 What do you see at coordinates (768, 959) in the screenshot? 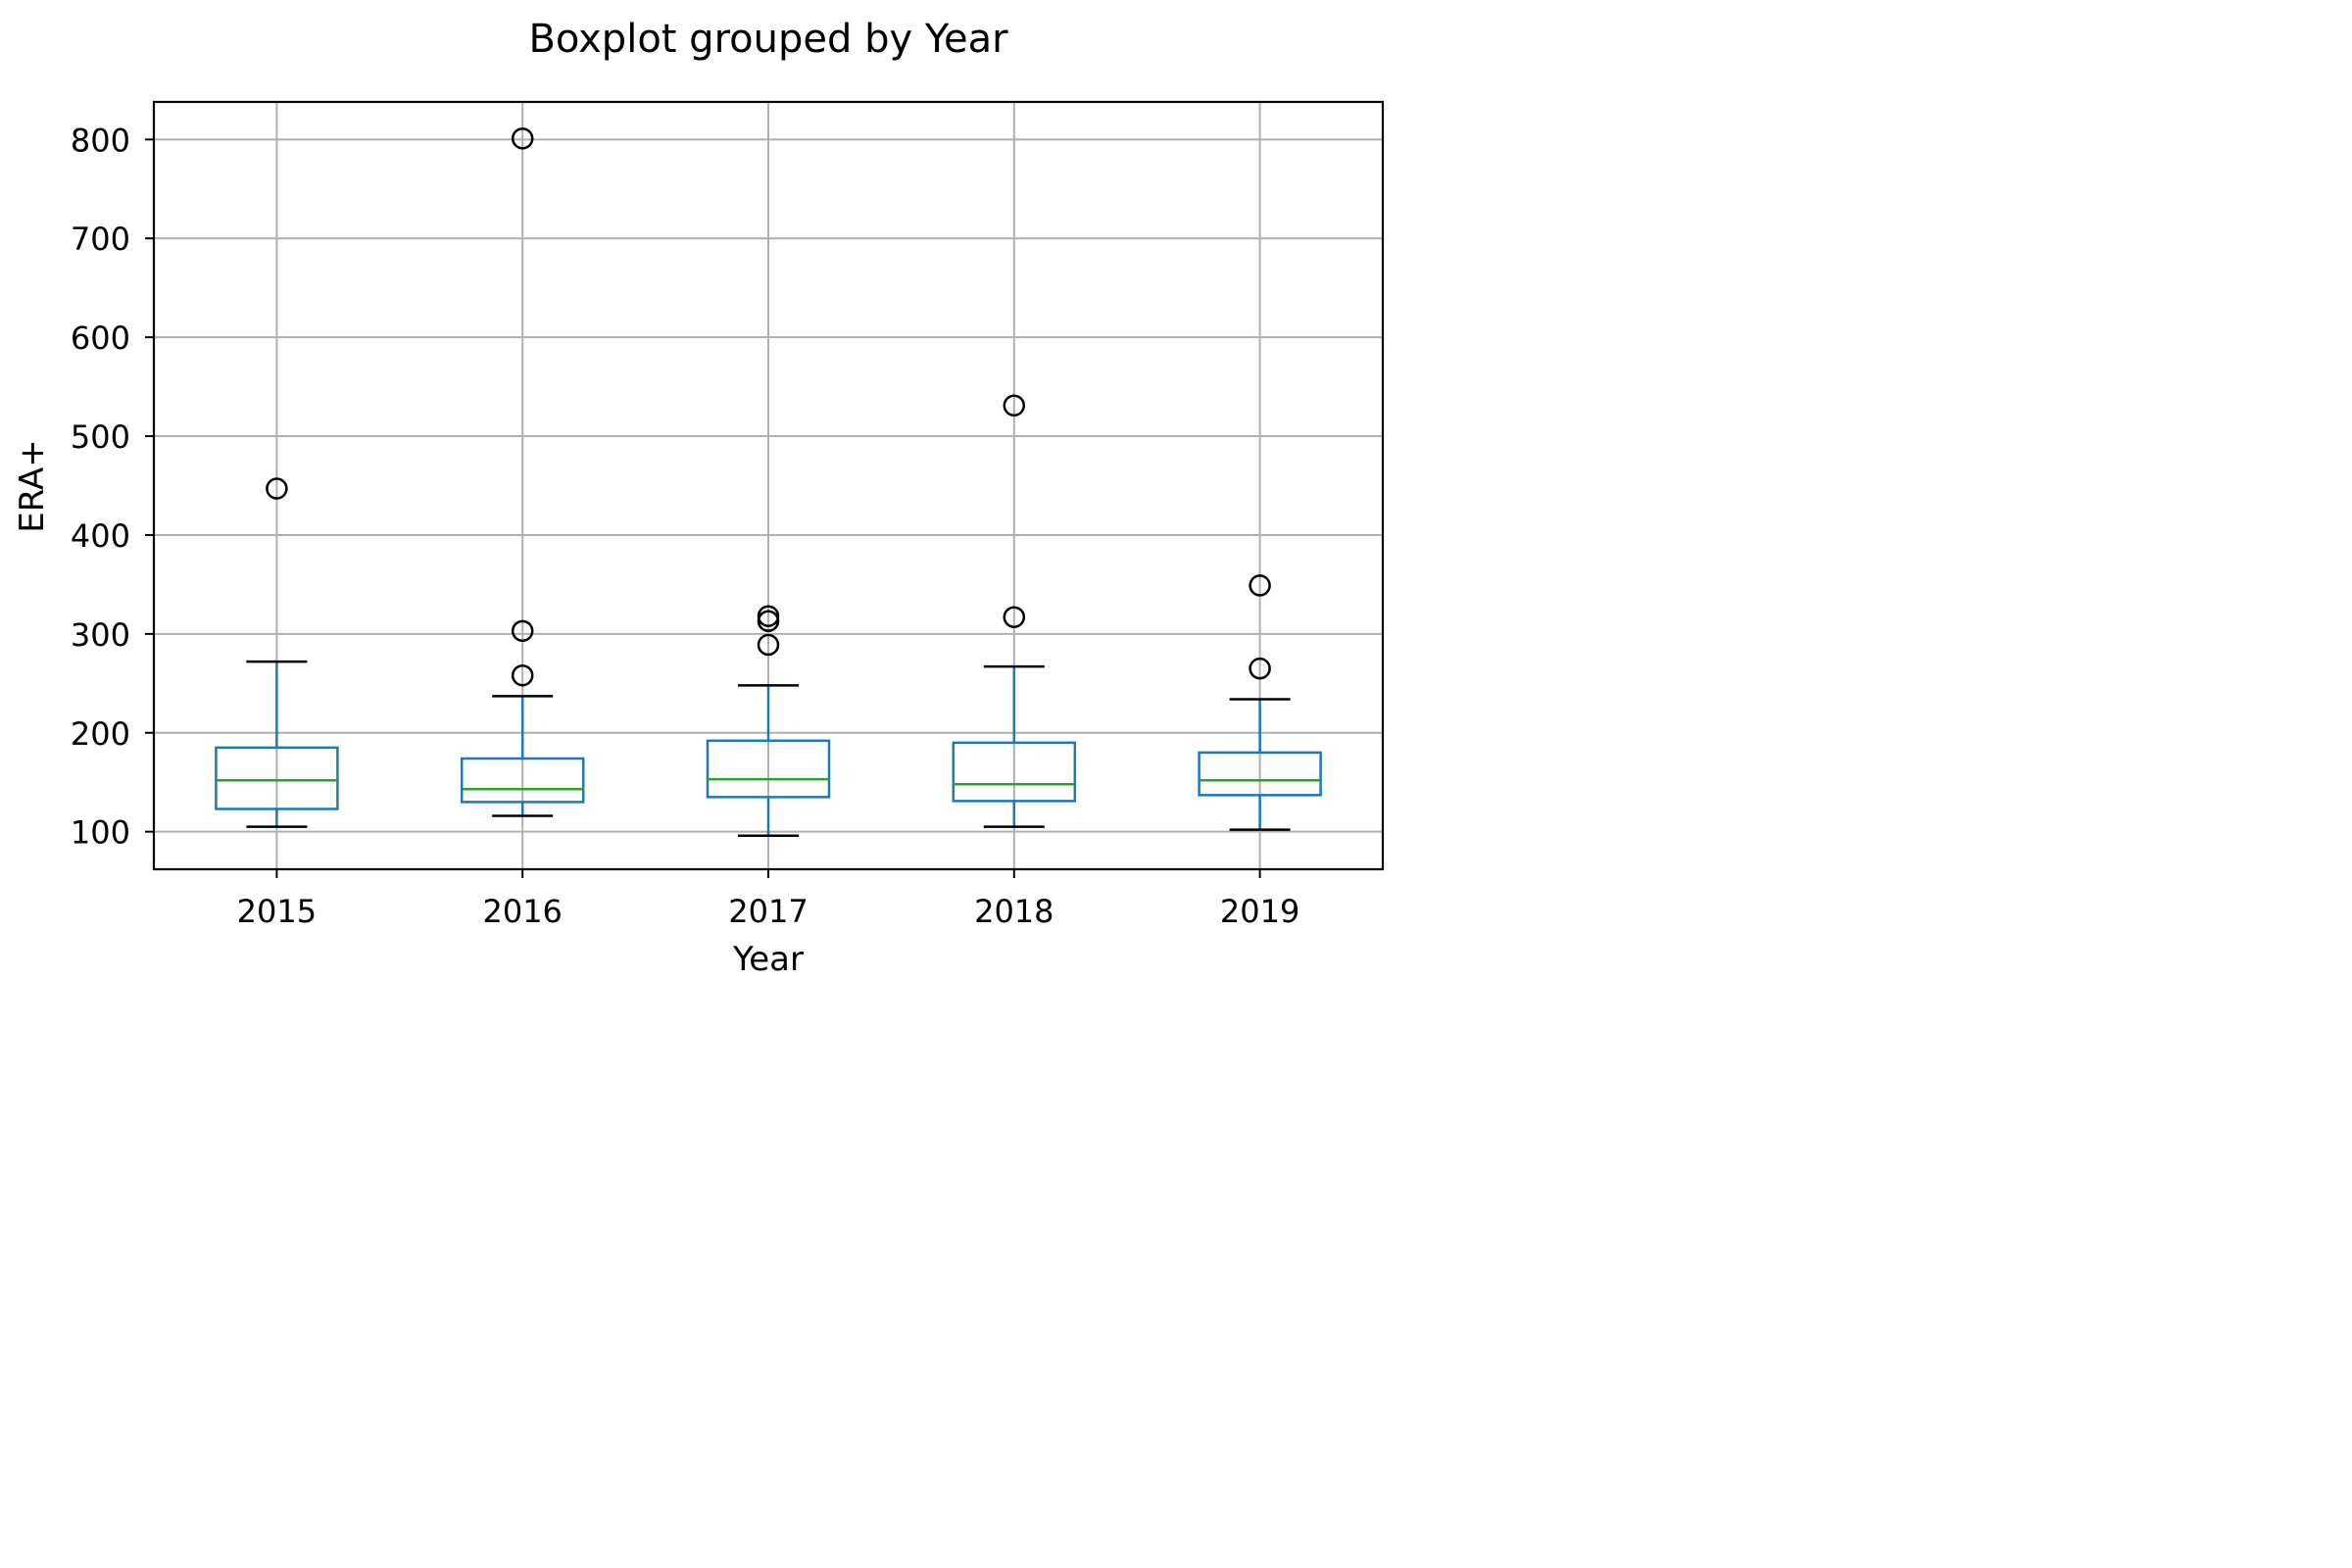
I see `x-axis-label: Year` at bounding box center [768, 959].